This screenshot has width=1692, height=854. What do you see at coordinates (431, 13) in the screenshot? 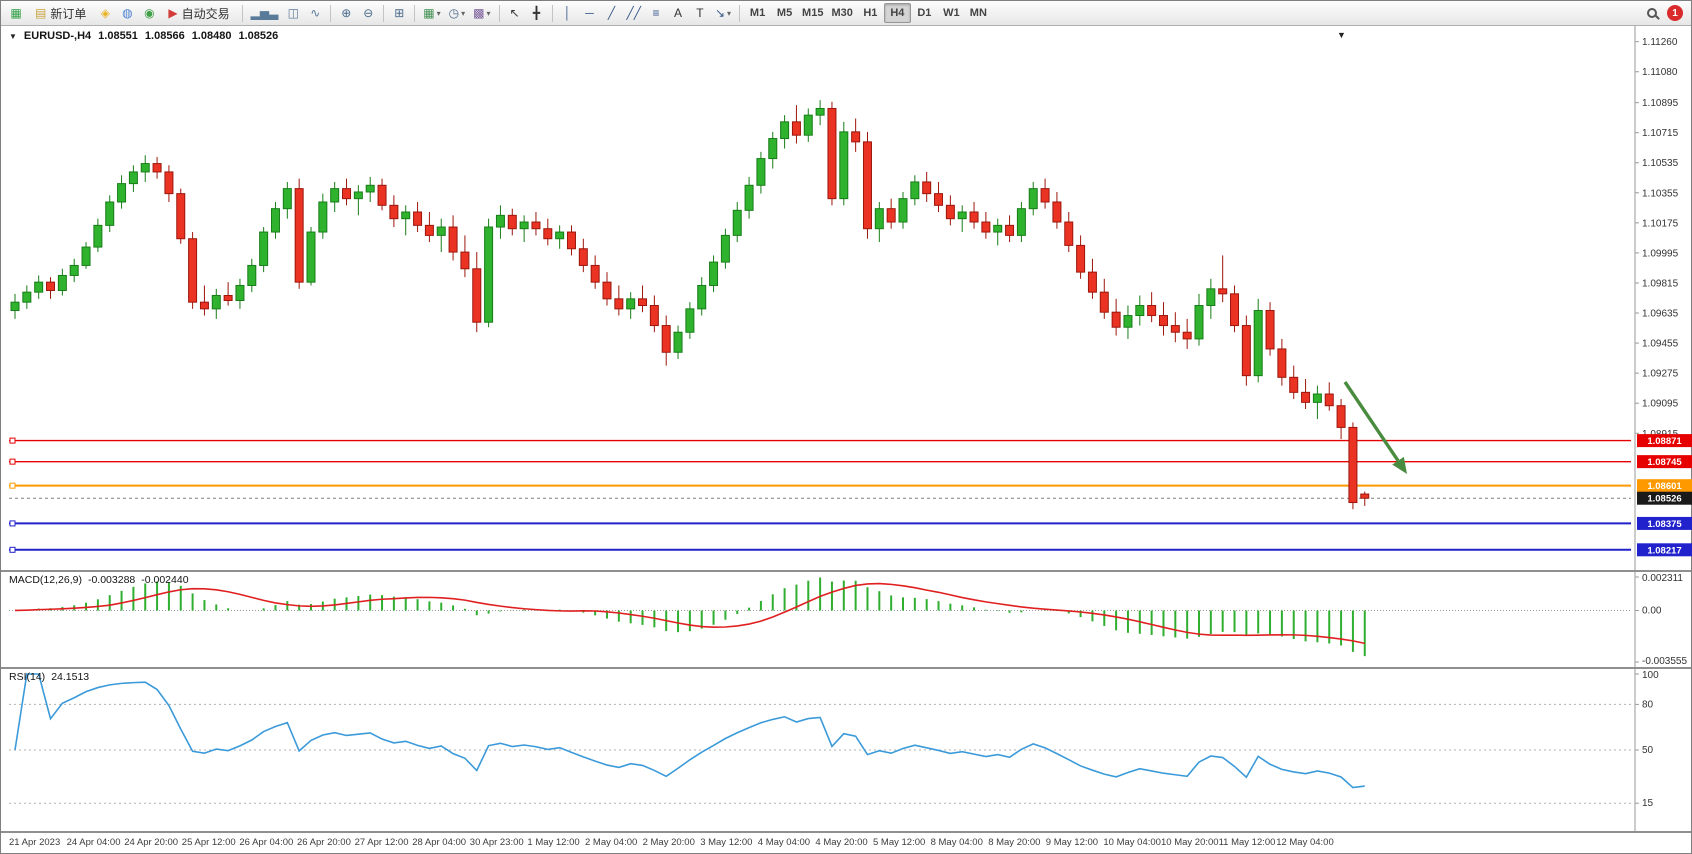
I see `new-chart-icon: ▦ ▾` at bounding box center [431, 13].